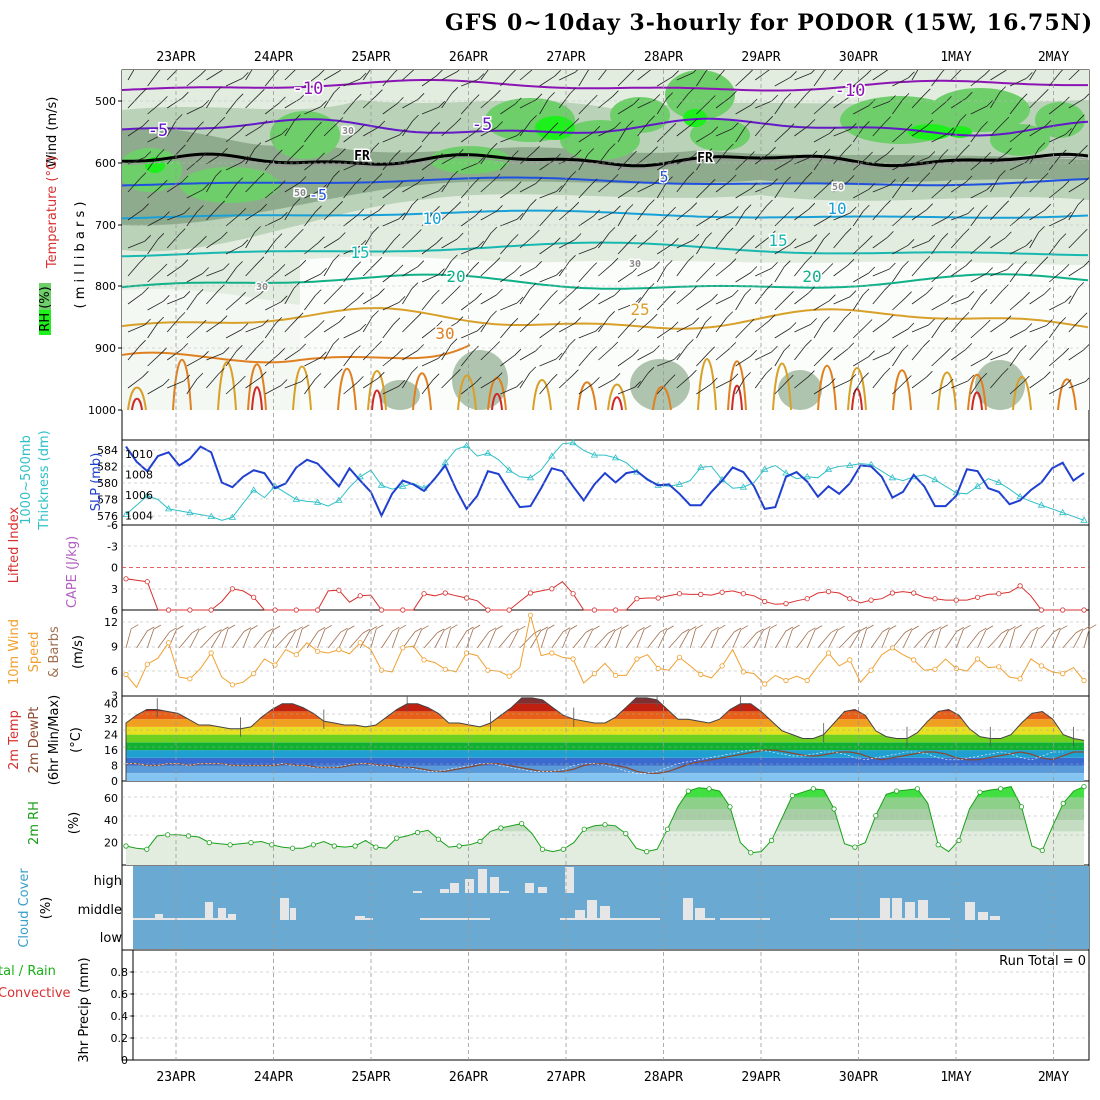  What do you see at coordinates (78, 652) in the screenshot?
I see `wind10m-unit-label: (m/s)` at bounding box center [78, 652].